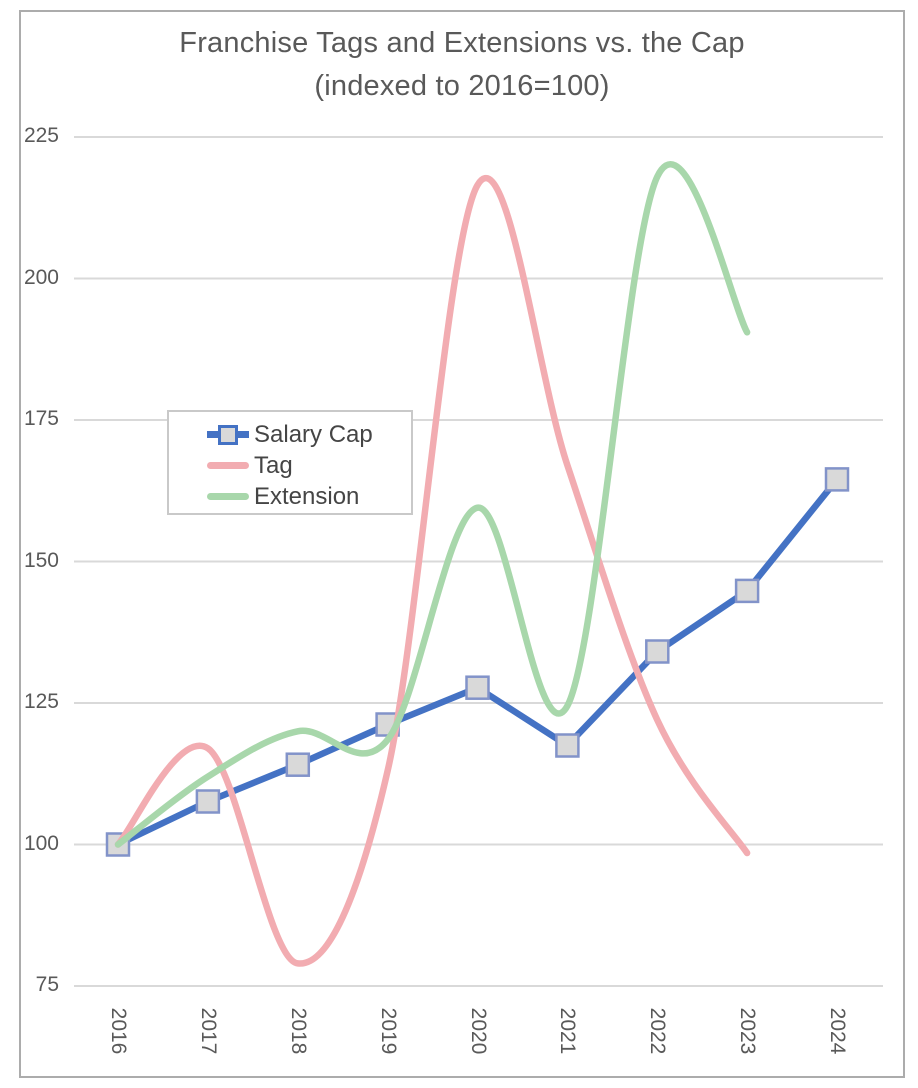 The image size is (918, 1088). What do you see at coordinates (567, 745) in the screenshot?
I see `salary-cap-marker-2021` at bounding box center [567, 745].